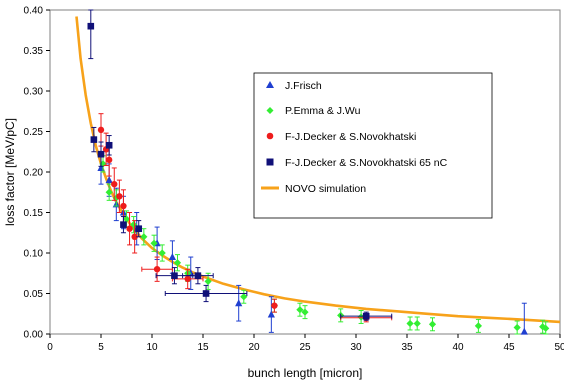 This screenshot has width=564, height=384. I want to click on x-tick-label: 0, so click(50, 347).